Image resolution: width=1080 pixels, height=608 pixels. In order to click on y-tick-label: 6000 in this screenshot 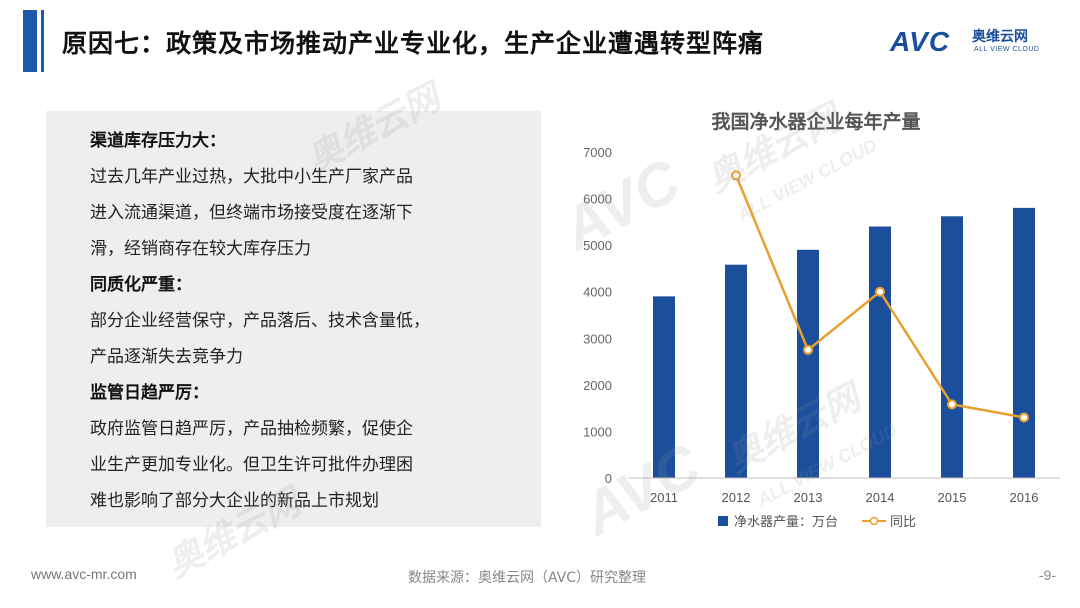, I will do `click(597, 199)`.